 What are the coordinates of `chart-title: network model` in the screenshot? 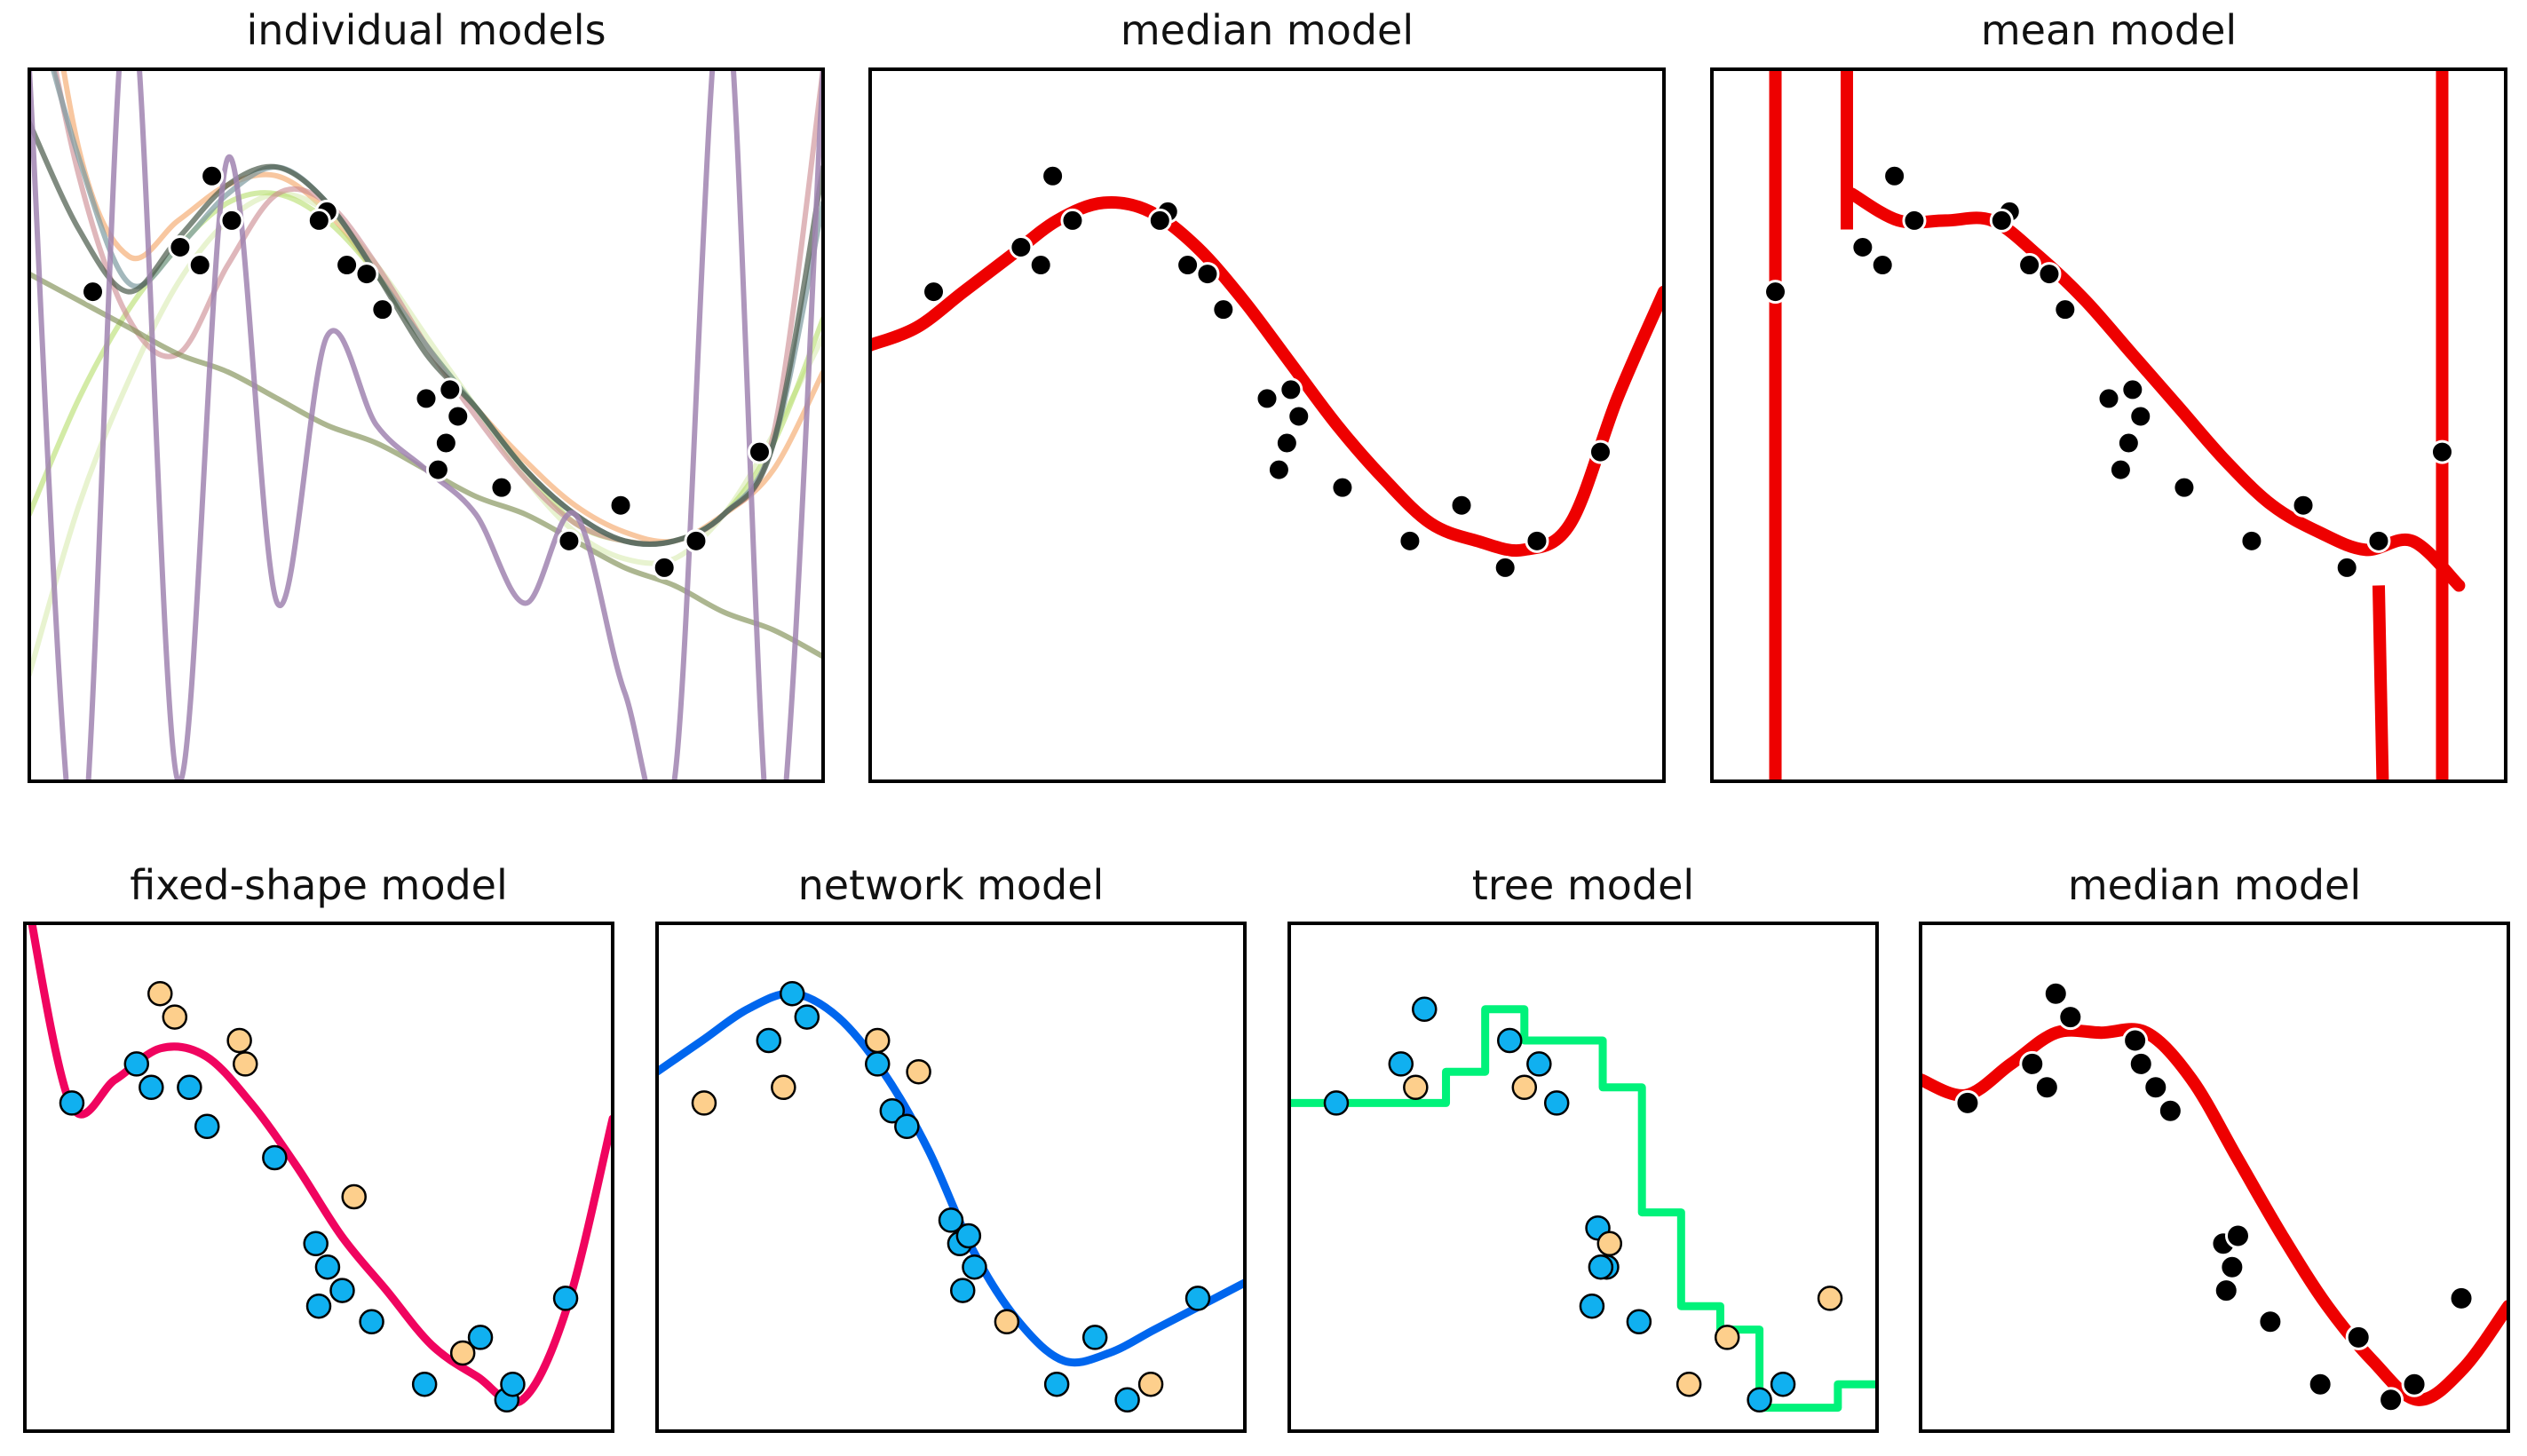 It's located at (952, 885).